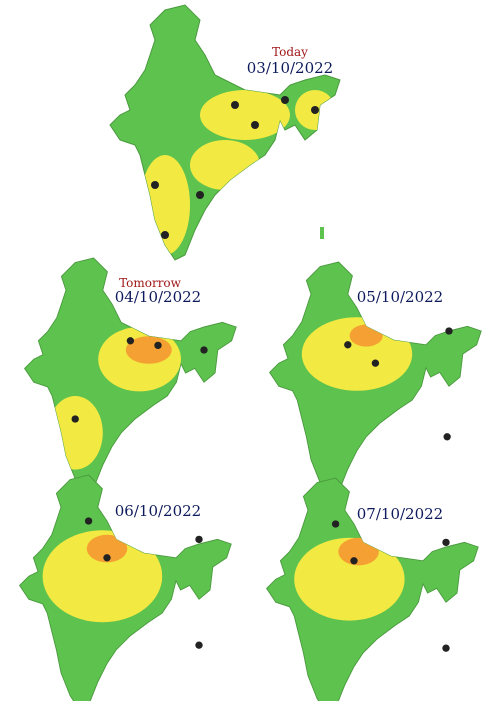 Image resolution: width=492 pixels, height=701 pixels. Describe the element at coordinates (400, 514) in the screenshot. I see `date: 07/10/2022` at that location.